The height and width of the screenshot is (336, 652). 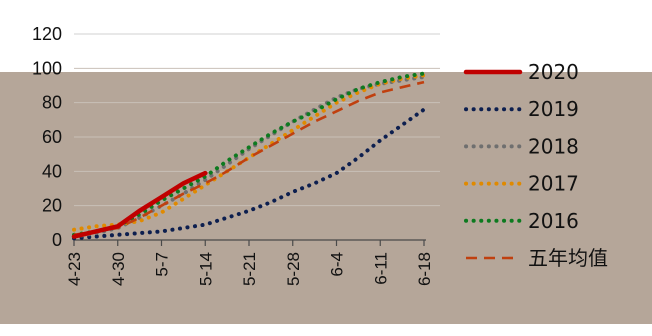 What do you see at coordinates (52, 171) in the screenshot?
I see `y-tick-label: 40` at bounding box center [52, 171].